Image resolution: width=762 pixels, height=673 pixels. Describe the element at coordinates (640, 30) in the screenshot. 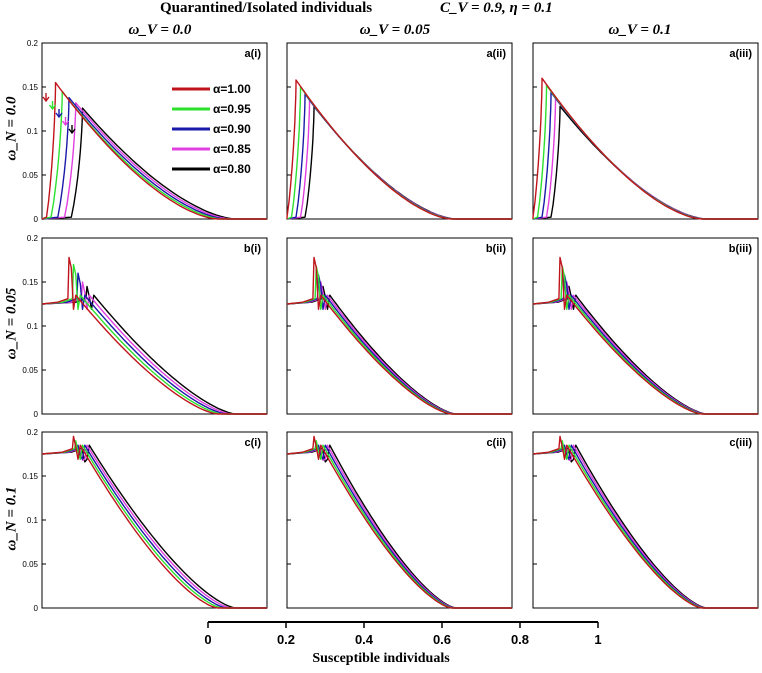

I see `column-header-3: ω_V = 0.1` at that location.